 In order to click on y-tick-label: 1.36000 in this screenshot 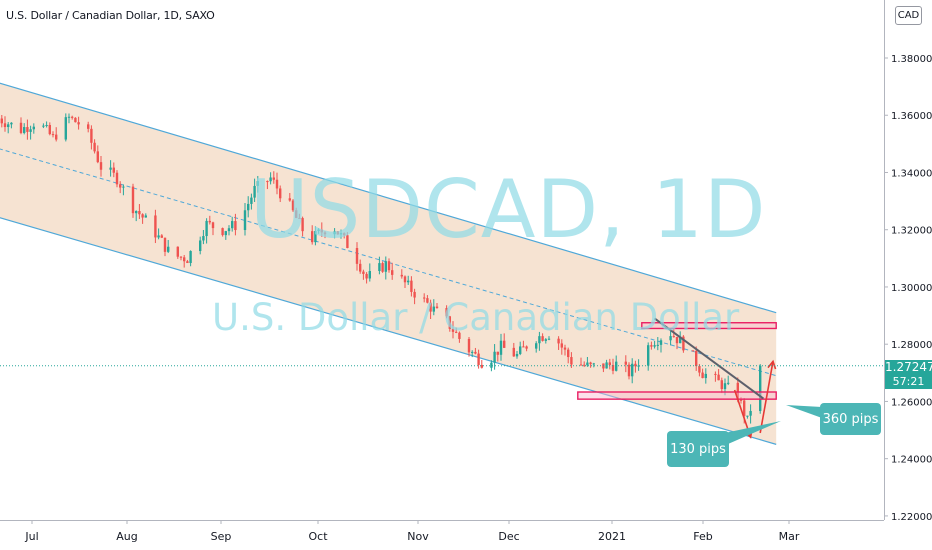, I will do `click(911, 116)`.